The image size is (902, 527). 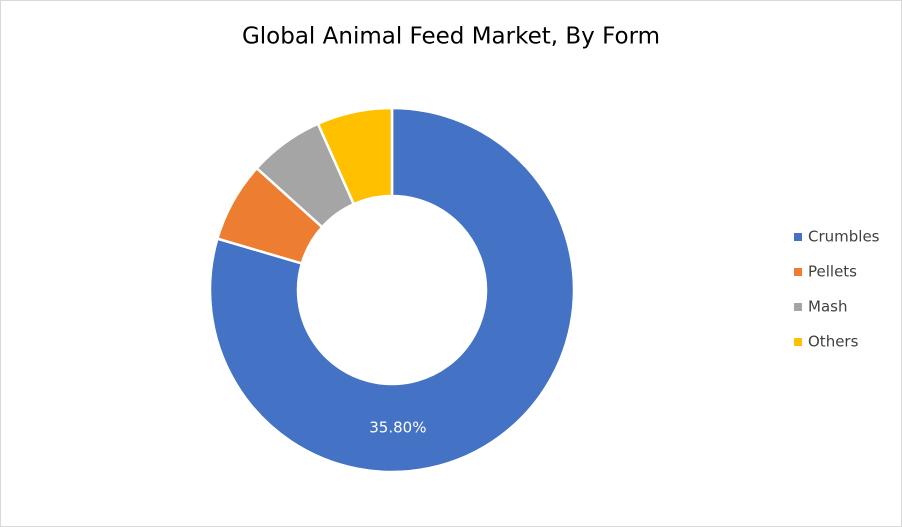 What do you see at coordinates (451, 37) in the screenshot?
I see `chart-title: Global Animal Feed Market, By Form` at bounding box center [451, 37].